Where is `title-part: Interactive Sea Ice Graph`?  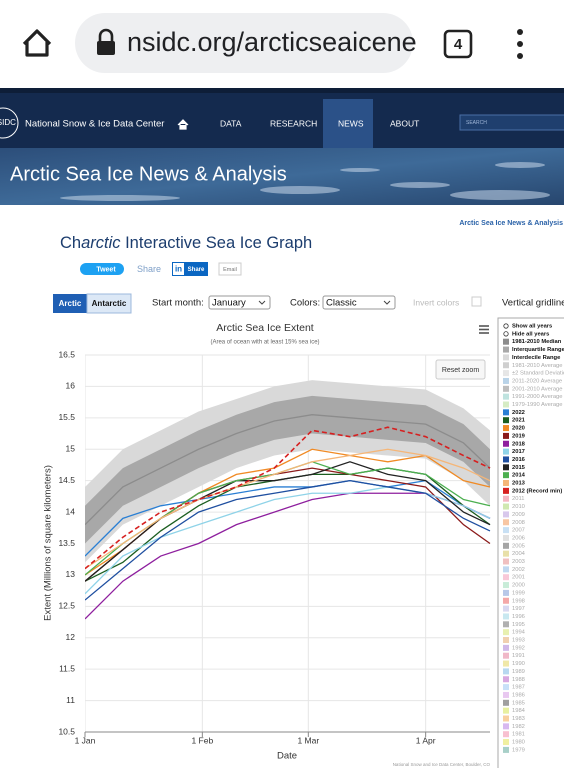 title-part: Interactive Sea Ice Graph is located at coordinates (217, 243).